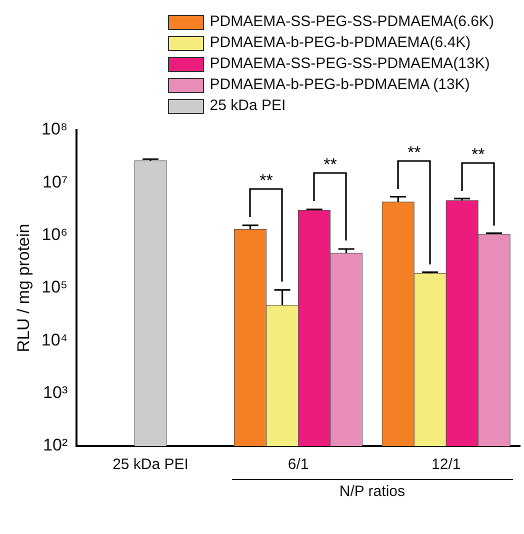 This screenshot has width=524, height=534. I want to click on legend-label: 25 kDa PEI, so click(248, 105).